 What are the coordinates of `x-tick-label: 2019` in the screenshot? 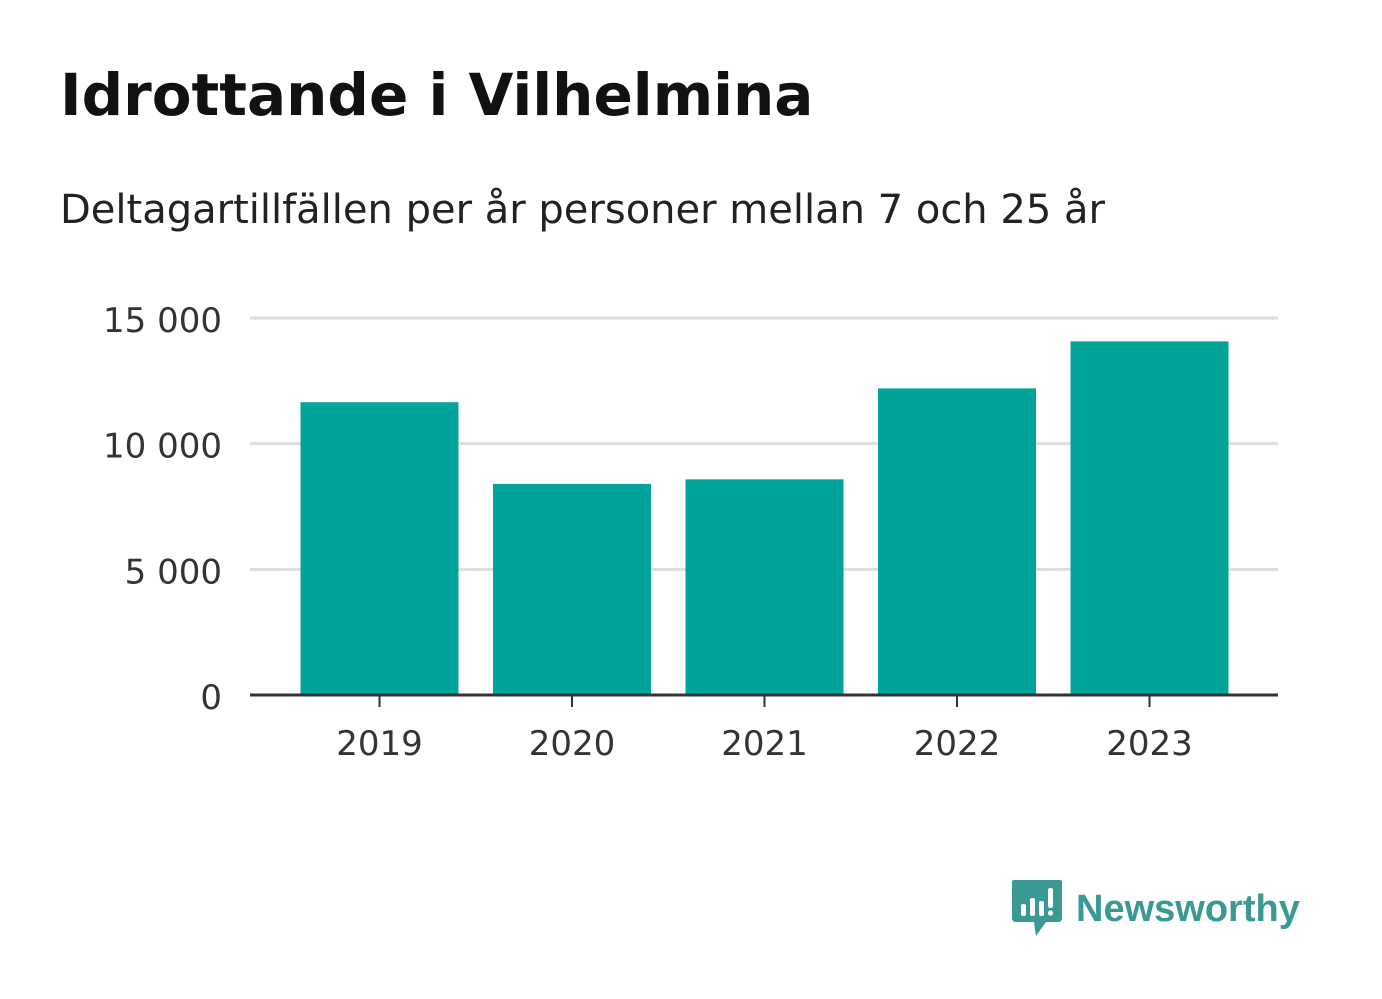 It's located at (379, 744).